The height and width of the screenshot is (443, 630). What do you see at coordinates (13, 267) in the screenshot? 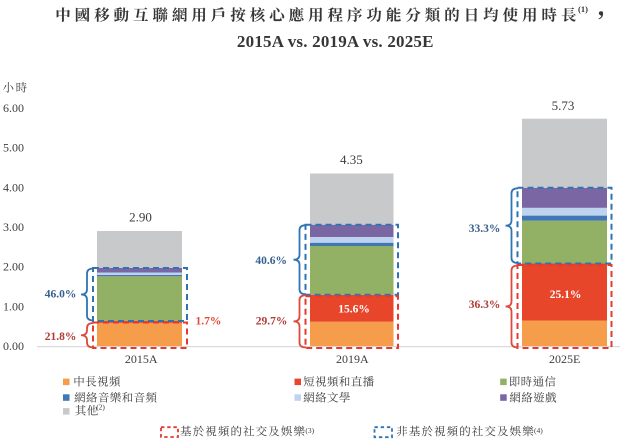
I see `svg-text: 2.00` at bounding box center [13, 267].